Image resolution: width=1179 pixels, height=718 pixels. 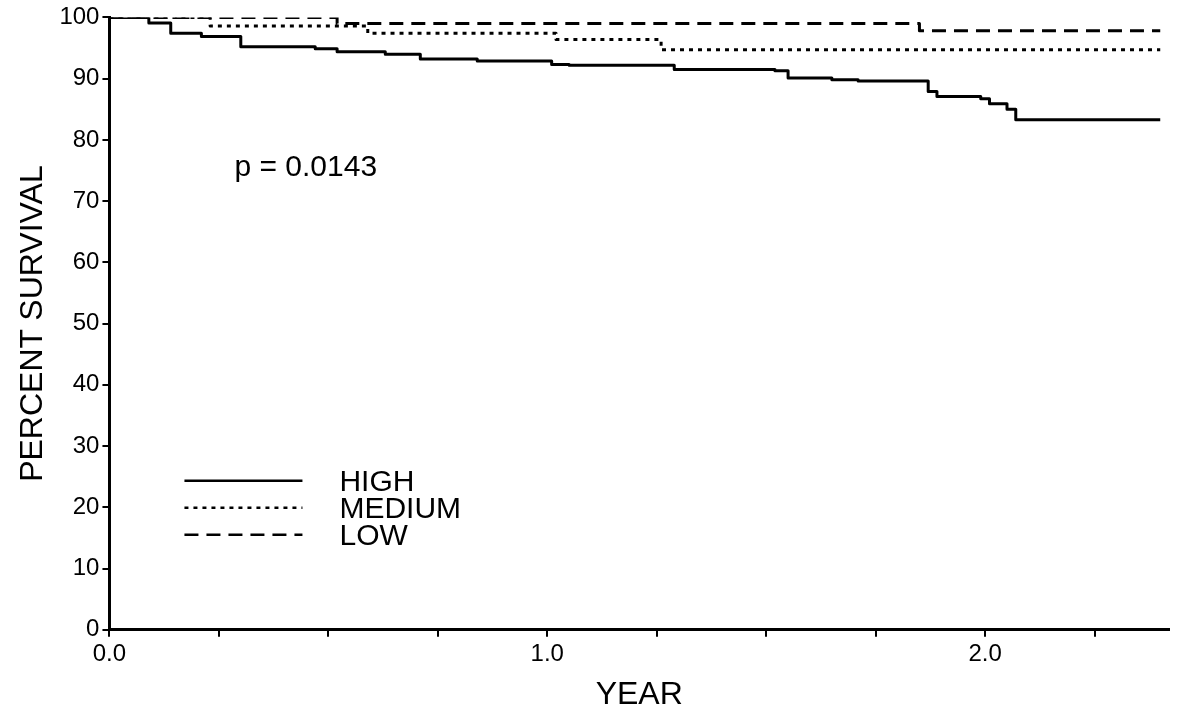 I want to click on y-tick-label: 50, so click(x=86, y=322).